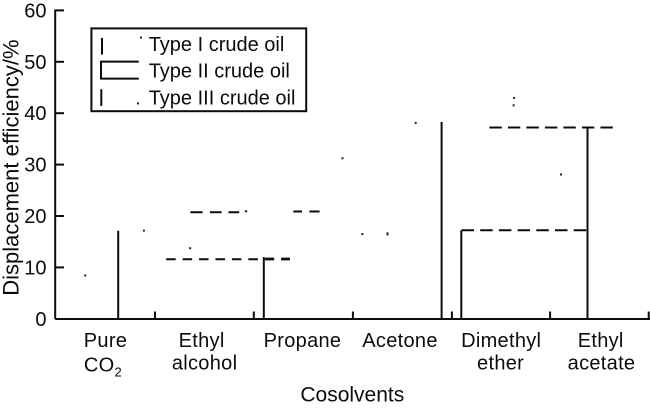 This screenshot has height=411, width=650. I want to click on svg-text: 60, so click(35, 11).